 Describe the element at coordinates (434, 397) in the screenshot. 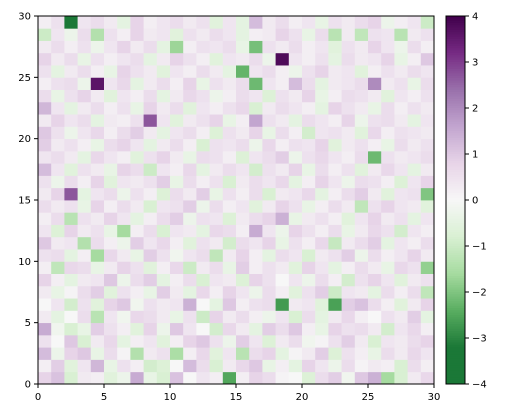

I see `x-tick-label: 30` at that location.